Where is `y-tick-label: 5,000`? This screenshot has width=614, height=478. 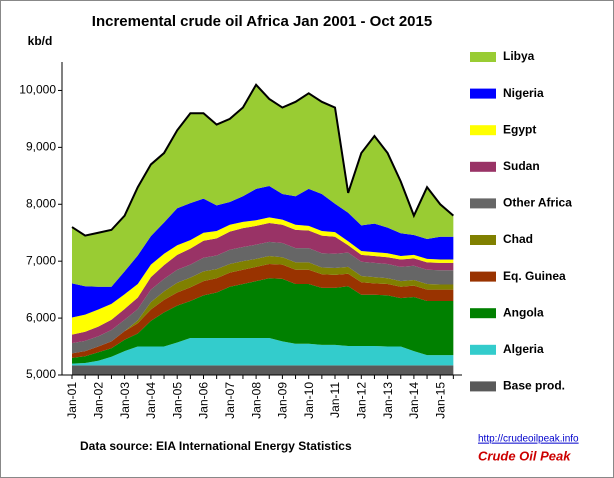 y-tick-label: 5,000 is located at coordinates (41, 374).